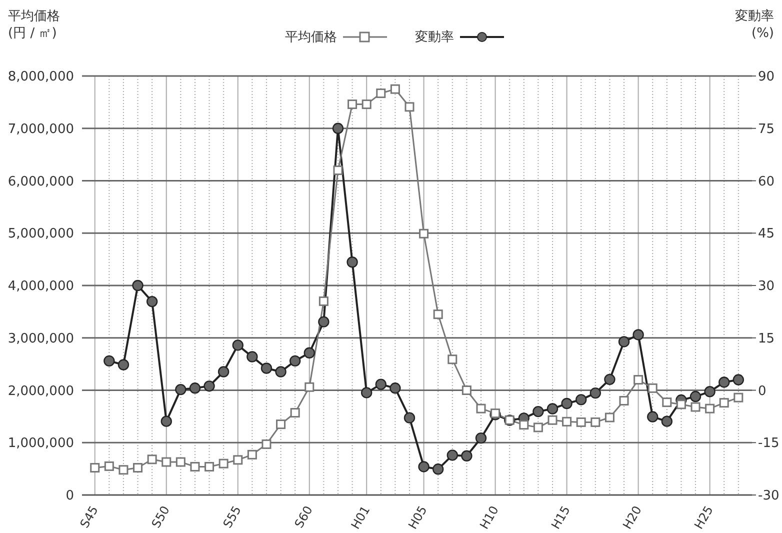 The height and width of the screenshot is (533, 782). Describe the element at coordinates (41, 338) in the screenshot. I see `y-tick-label: 3,000,000` at that location.